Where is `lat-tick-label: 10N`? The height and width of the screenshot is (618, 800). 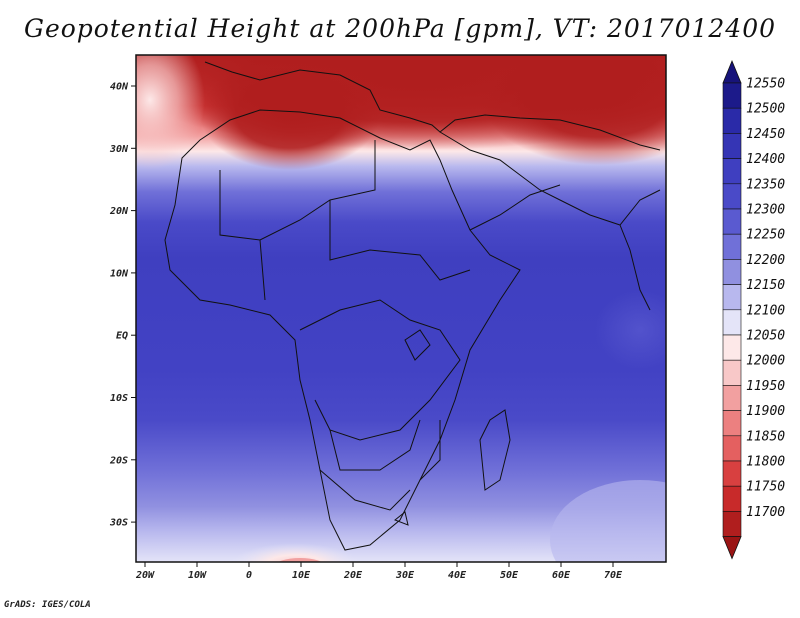 lat-tick-label: 10N is located at coordinates (119, 273).